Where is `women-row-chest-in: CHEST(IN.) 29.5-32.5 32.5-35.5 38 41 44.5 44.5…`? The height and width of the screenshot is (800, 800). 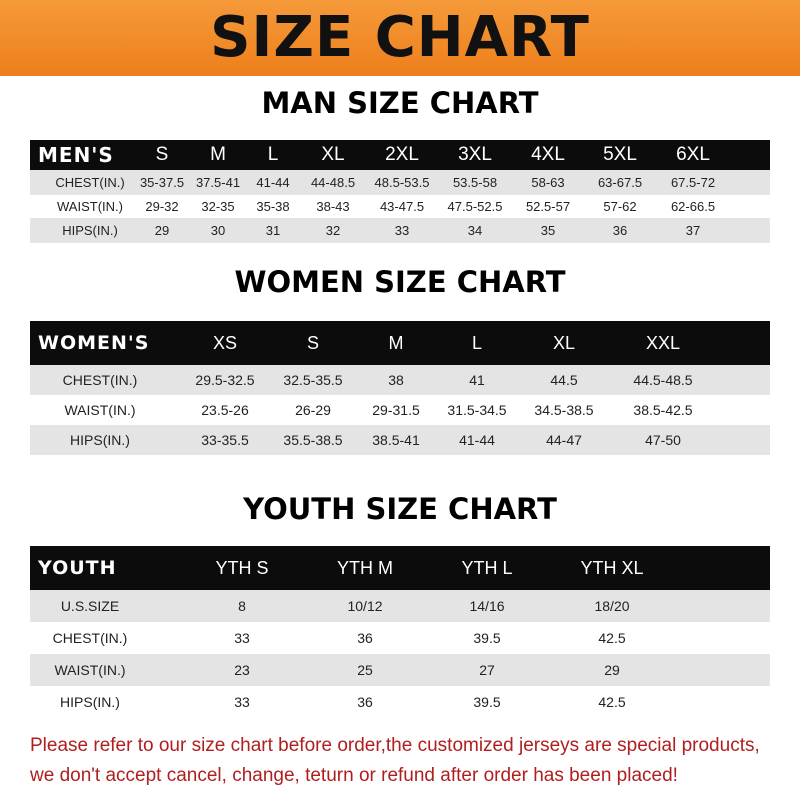 women-row-chest-in: CHEST(IN.) 29.5-32.5 32.5-35.5 38 41 44.5 44.5… is located at coordinates (400, 380).